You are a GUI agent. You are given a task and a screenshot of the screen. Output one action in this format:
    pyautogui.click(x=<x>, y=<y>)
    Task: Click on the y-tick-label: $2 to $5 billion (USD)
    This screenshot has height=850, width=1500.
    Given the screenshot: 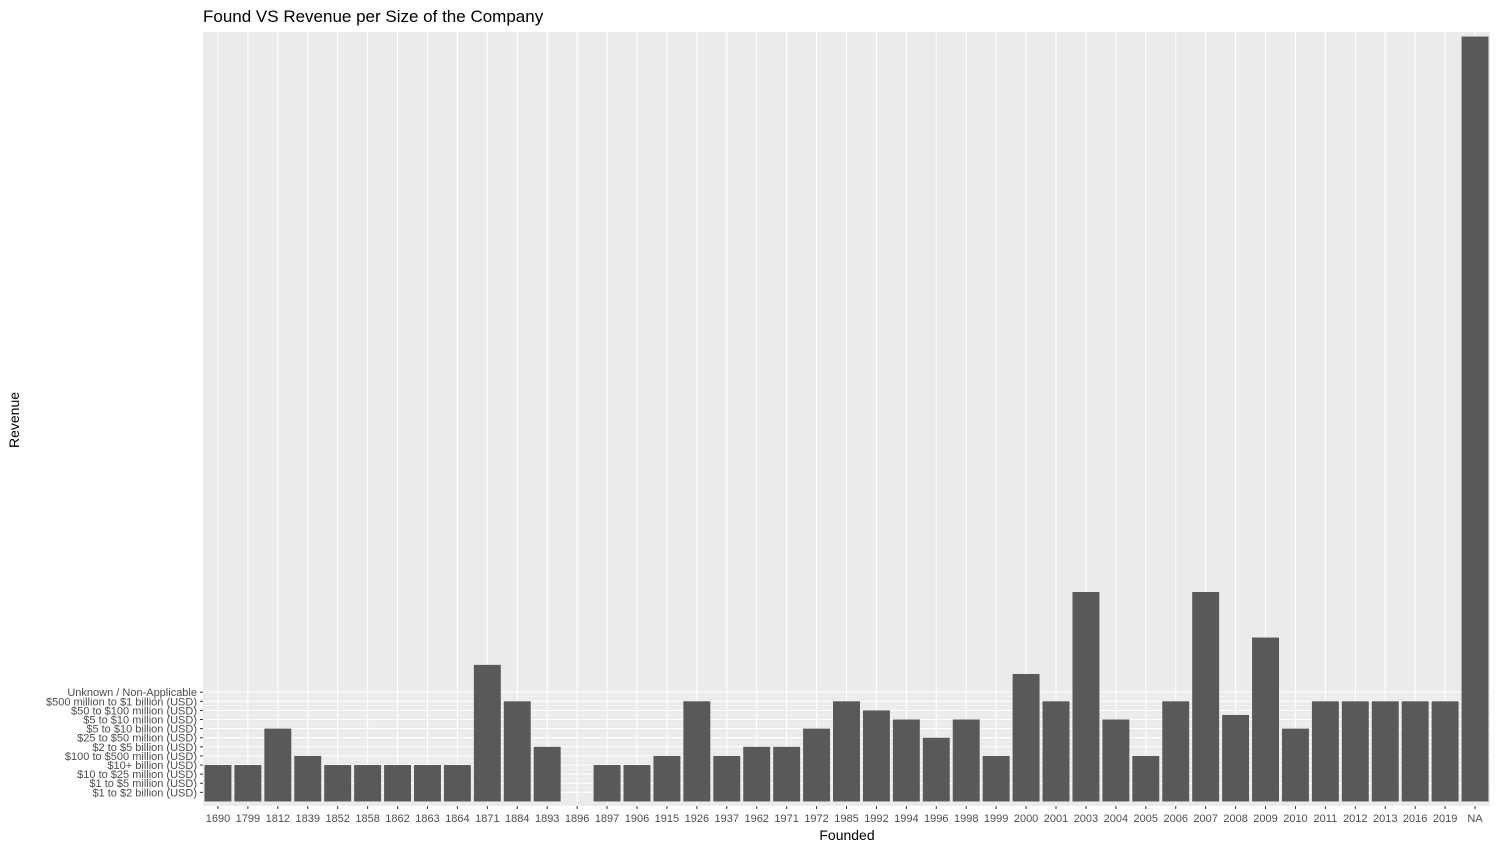 What is the action you would take?
    pyautogui.click(x=144, y=748)
    